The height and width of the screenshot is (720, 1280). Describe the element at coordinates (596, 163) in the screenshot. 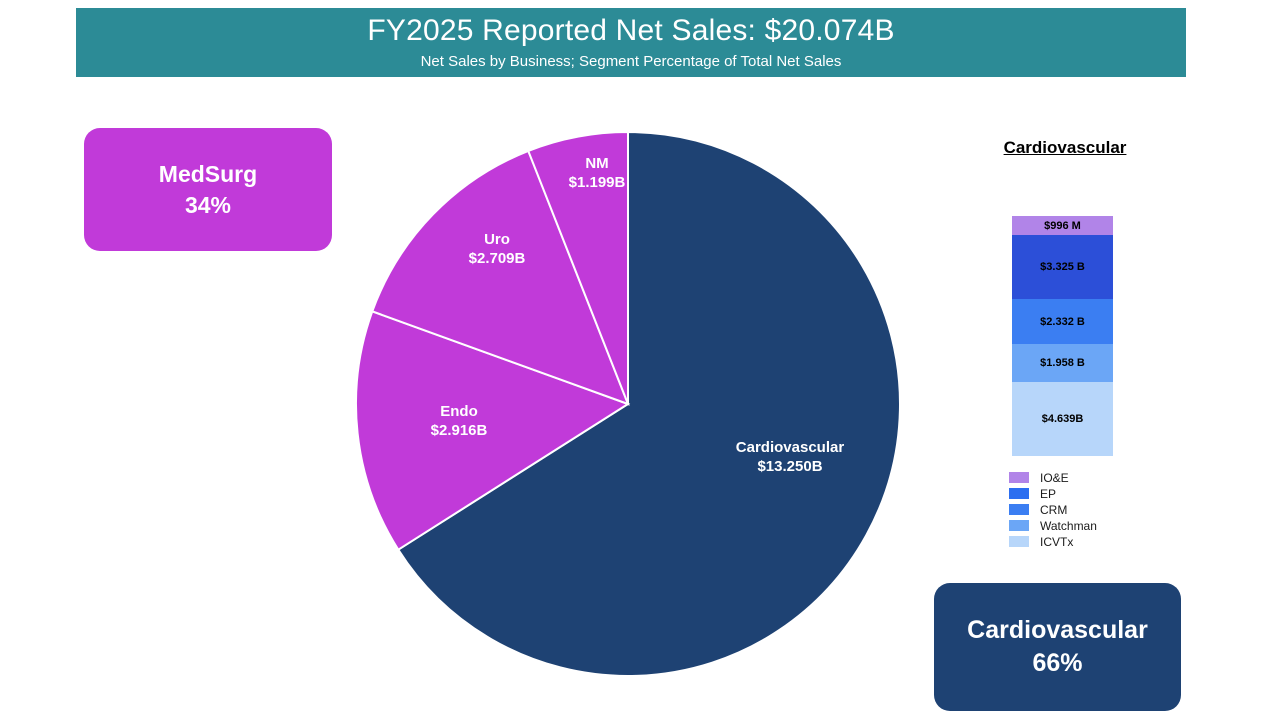

I see `pie-label-nm-name: NM` at that location.